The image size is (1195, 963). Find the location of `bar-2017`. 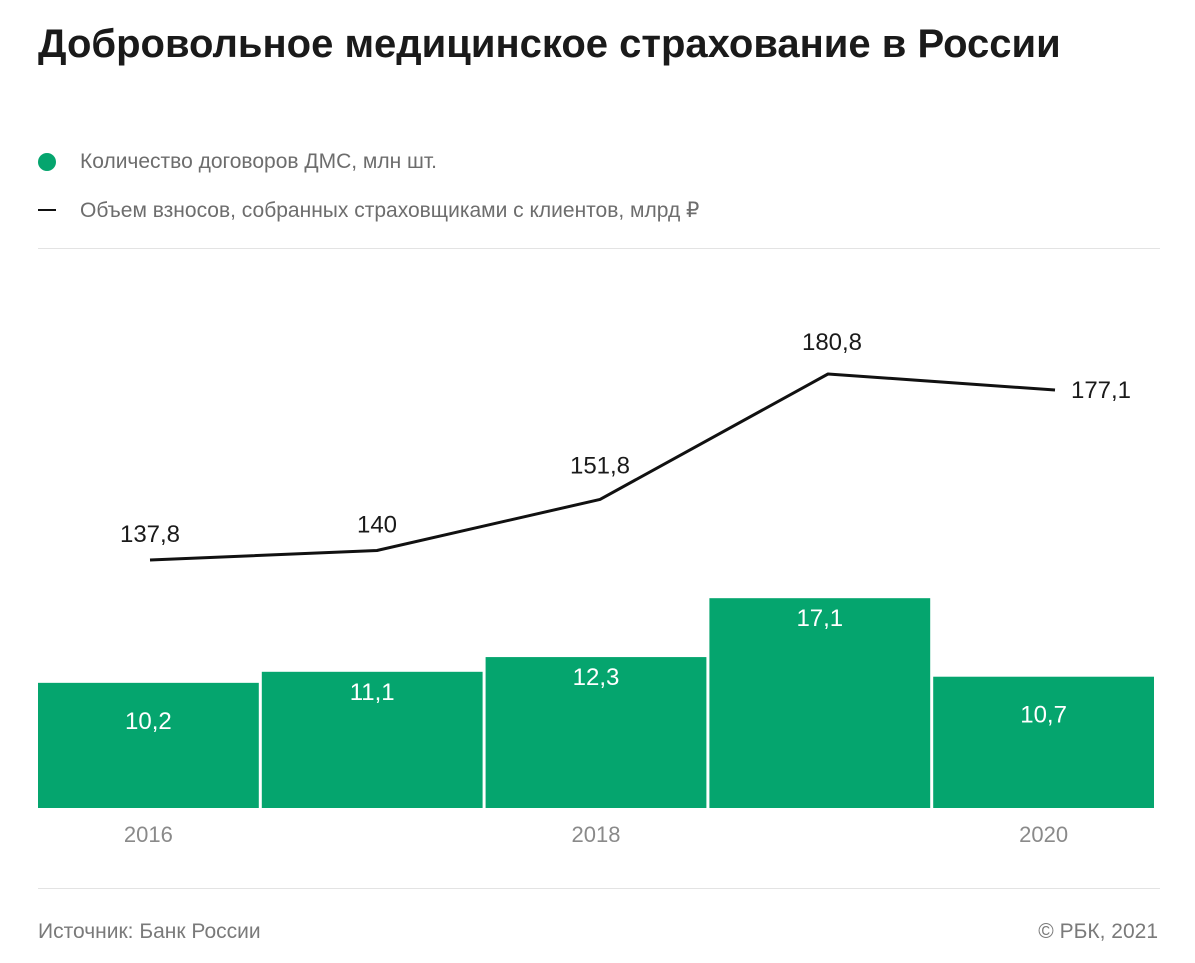

bar-2017 is located at coordinates (372, 739).